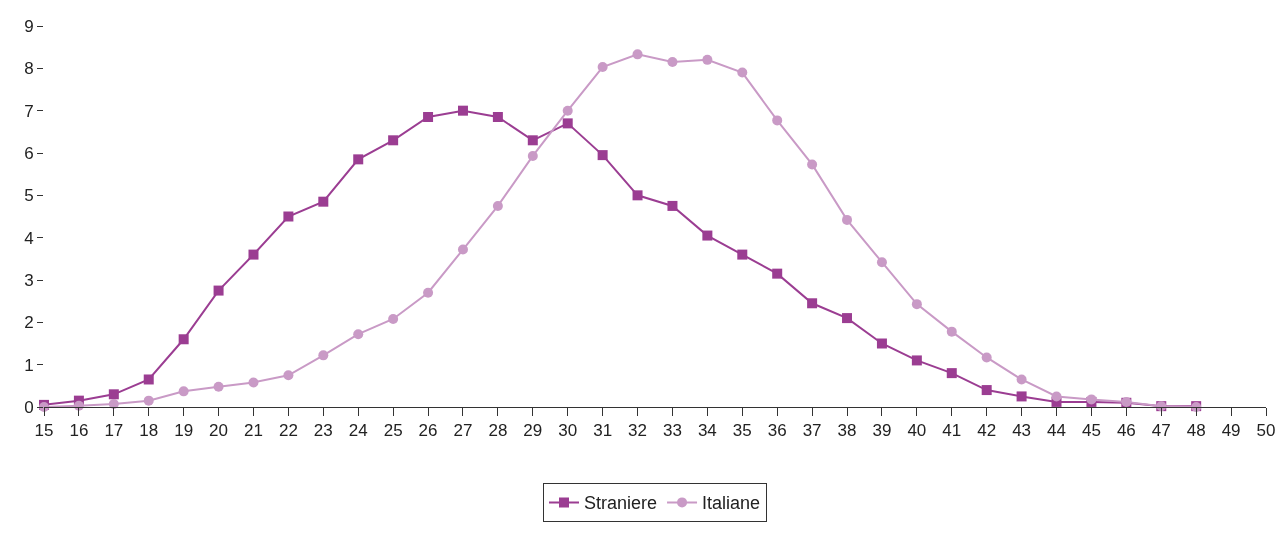  What do you see at coordinates (29, 323) in the screenshot?
I see `y-tick-label: 2` at bounding box center [29, 323].